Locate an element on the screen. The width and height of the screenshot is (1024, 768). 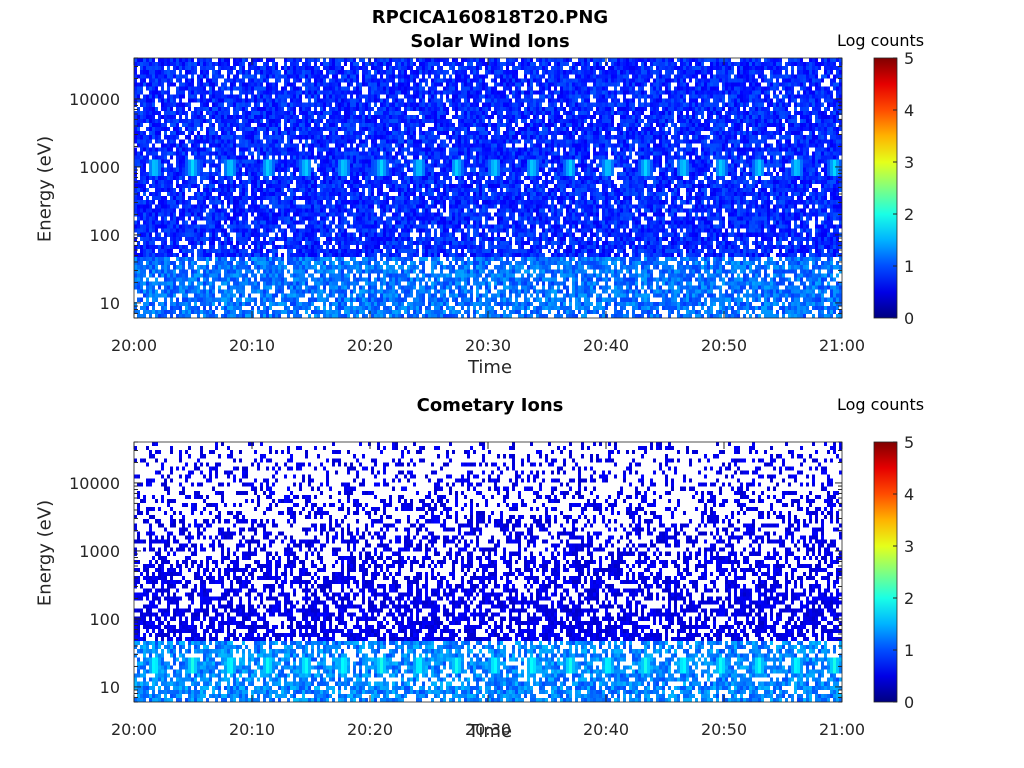
x-axis-label-2: Time is located at coordinates (490, 731).